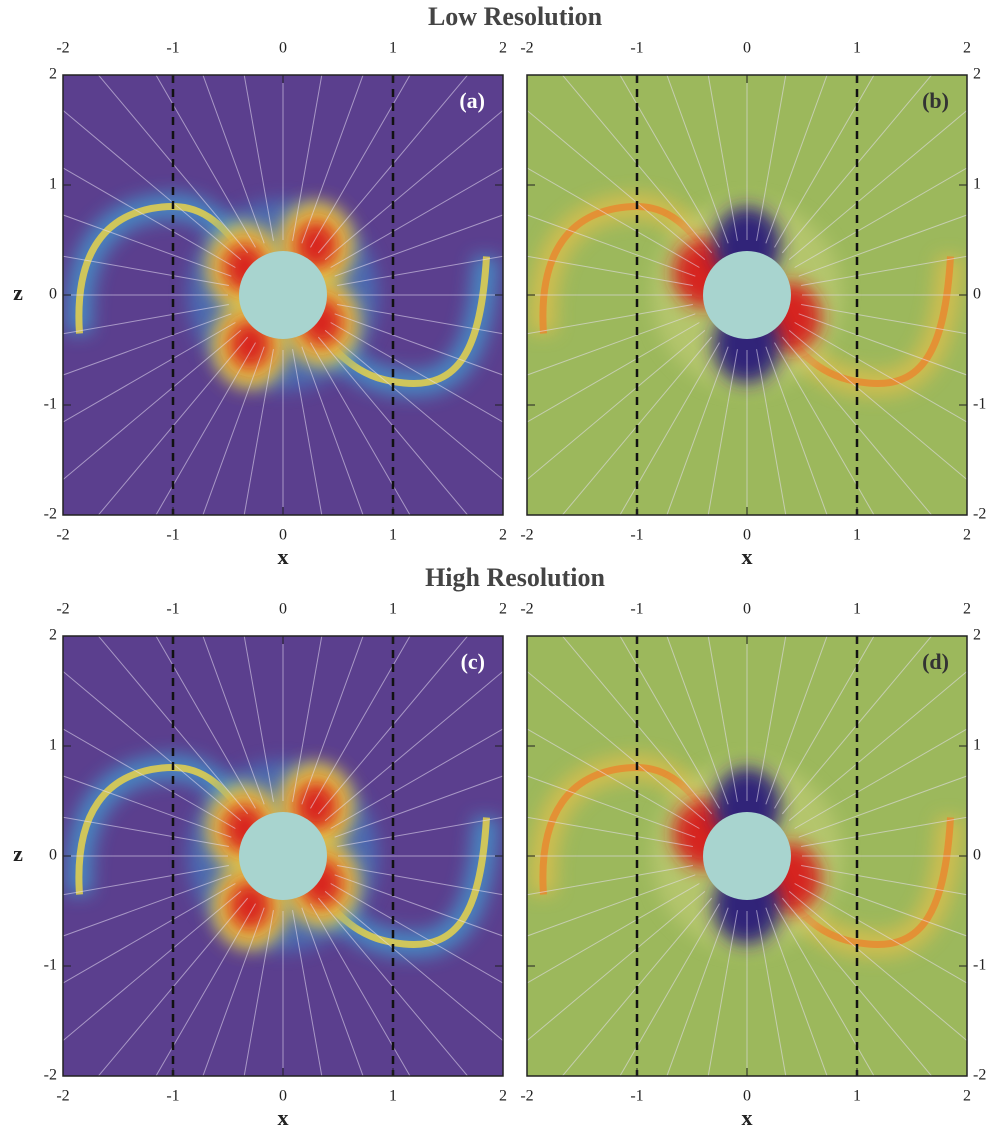 The width and height of the screenshot is (1008, 1135). I want to click on panel-label: (a), so click(472, 100).